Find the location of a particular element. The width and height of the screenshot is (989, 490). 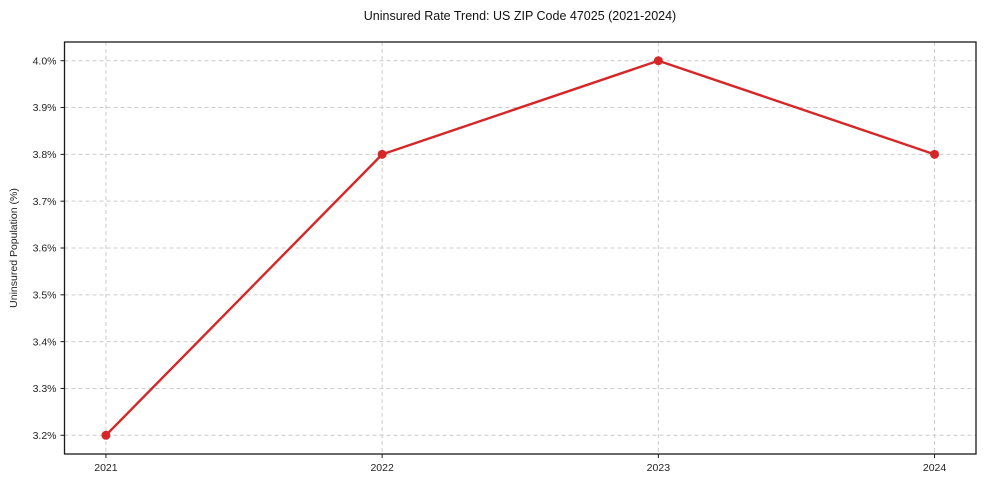

y-tick-label: 3.8% is located at coordinates (45, 155).